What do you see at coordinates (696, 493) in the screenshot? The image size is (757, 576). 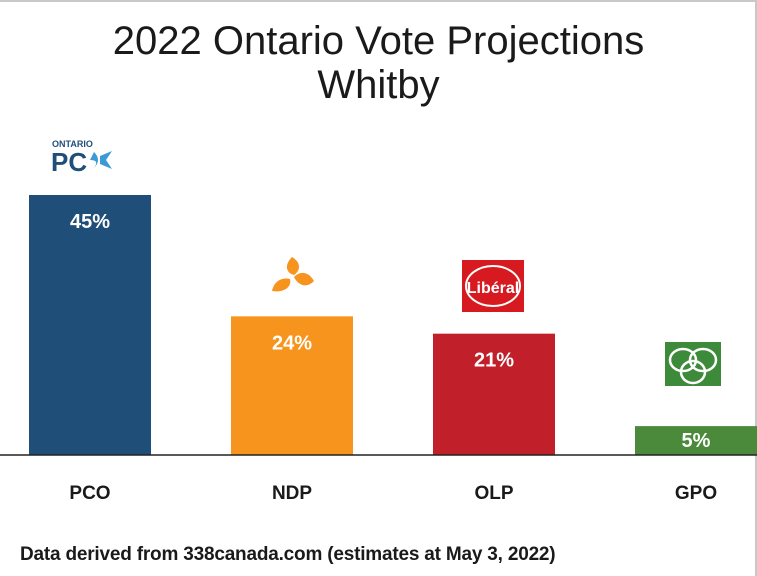 I see `category-label-gpo: GPO` at bounding box center [696, 493].